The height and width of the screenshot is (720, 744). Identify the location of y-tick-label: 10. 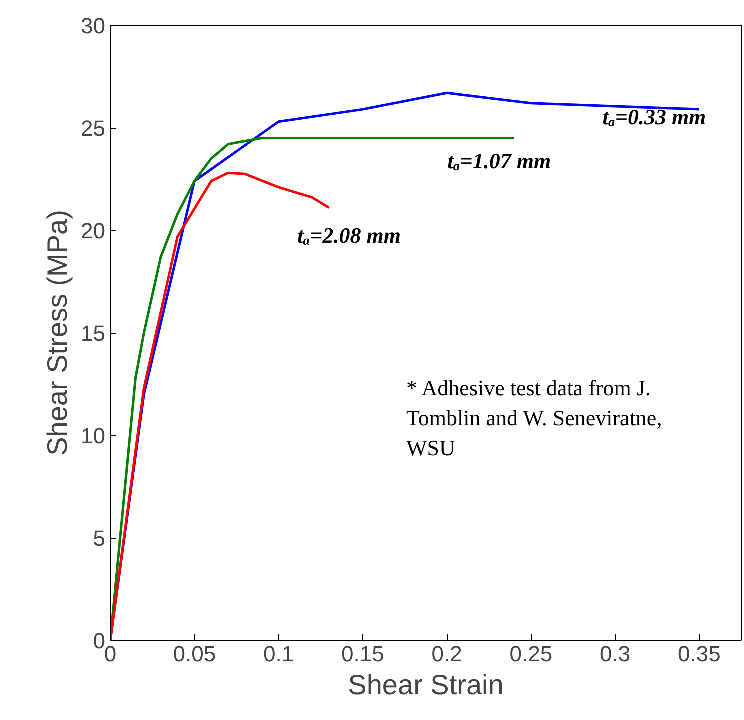
(93, 436).